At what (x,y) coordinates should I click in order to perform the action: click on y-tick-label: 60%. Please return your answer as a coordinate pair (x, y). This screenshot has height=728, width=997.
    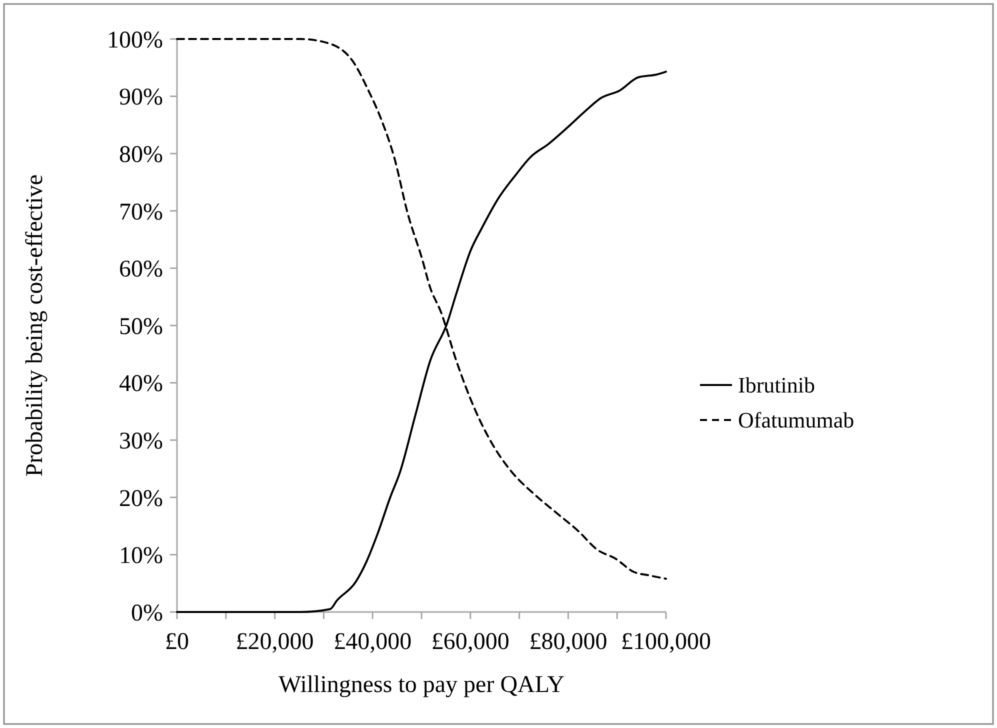
    Looking at the image, I should click on (141, 269).